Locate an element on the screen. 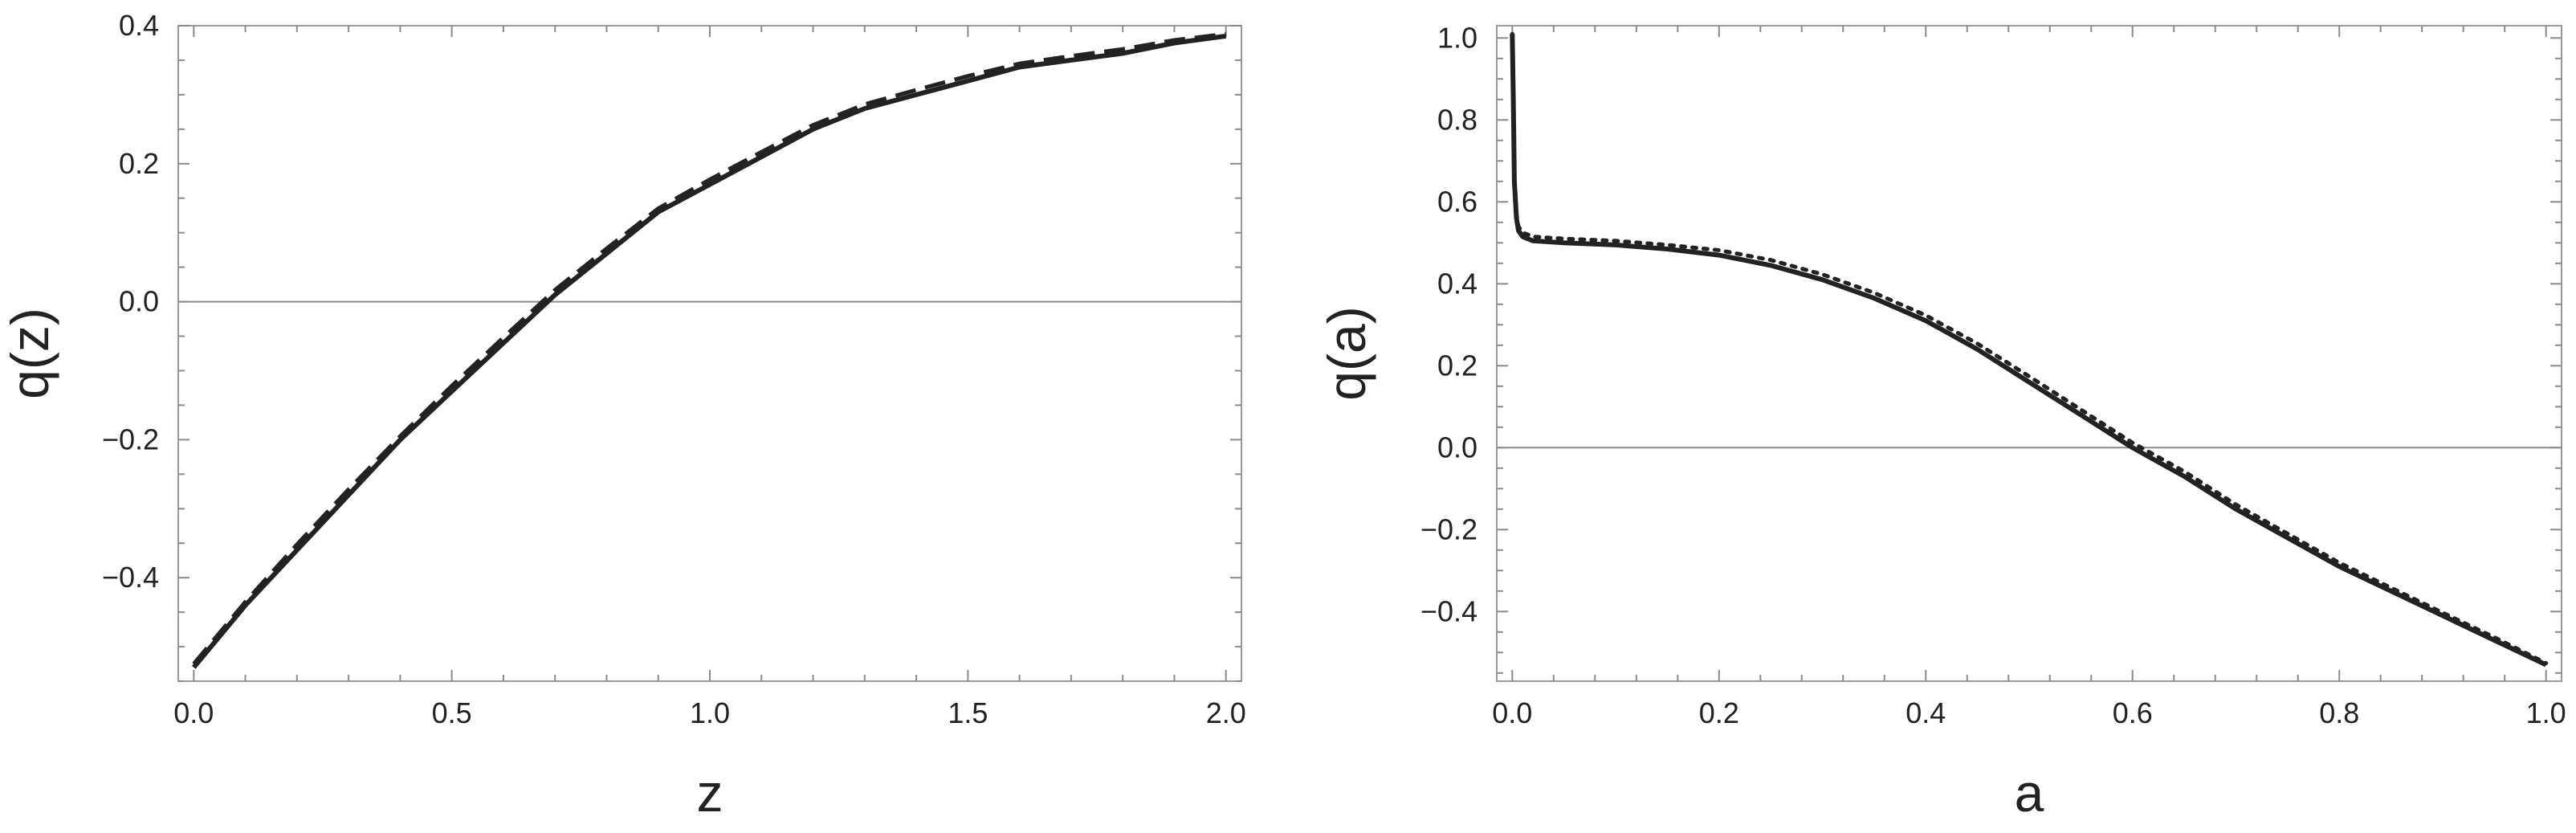 This screenshot has height=833, width=2576. y-tick-label: 0.8 is located at coordinates (1457, 119).